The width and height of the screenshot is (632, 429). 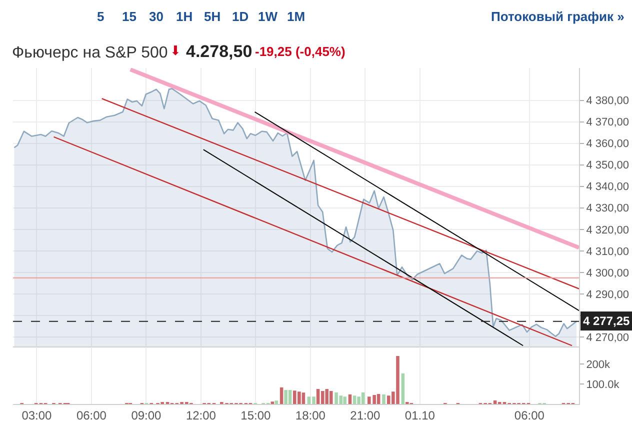 I want to click on x-tick-label: 12:00, so click(x=201, y=415).